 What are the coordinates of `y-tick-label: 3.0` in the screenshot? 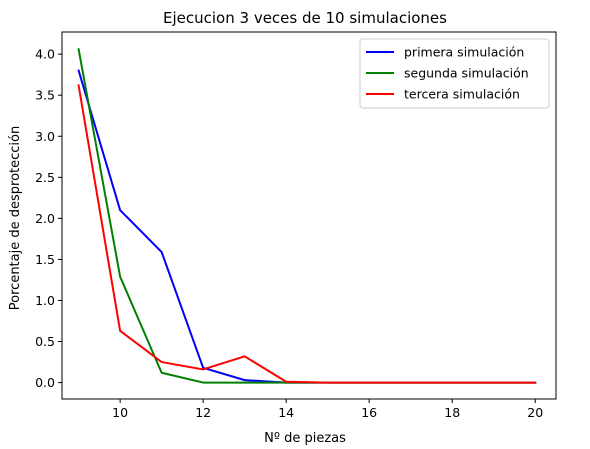 It's located at (45, 136).